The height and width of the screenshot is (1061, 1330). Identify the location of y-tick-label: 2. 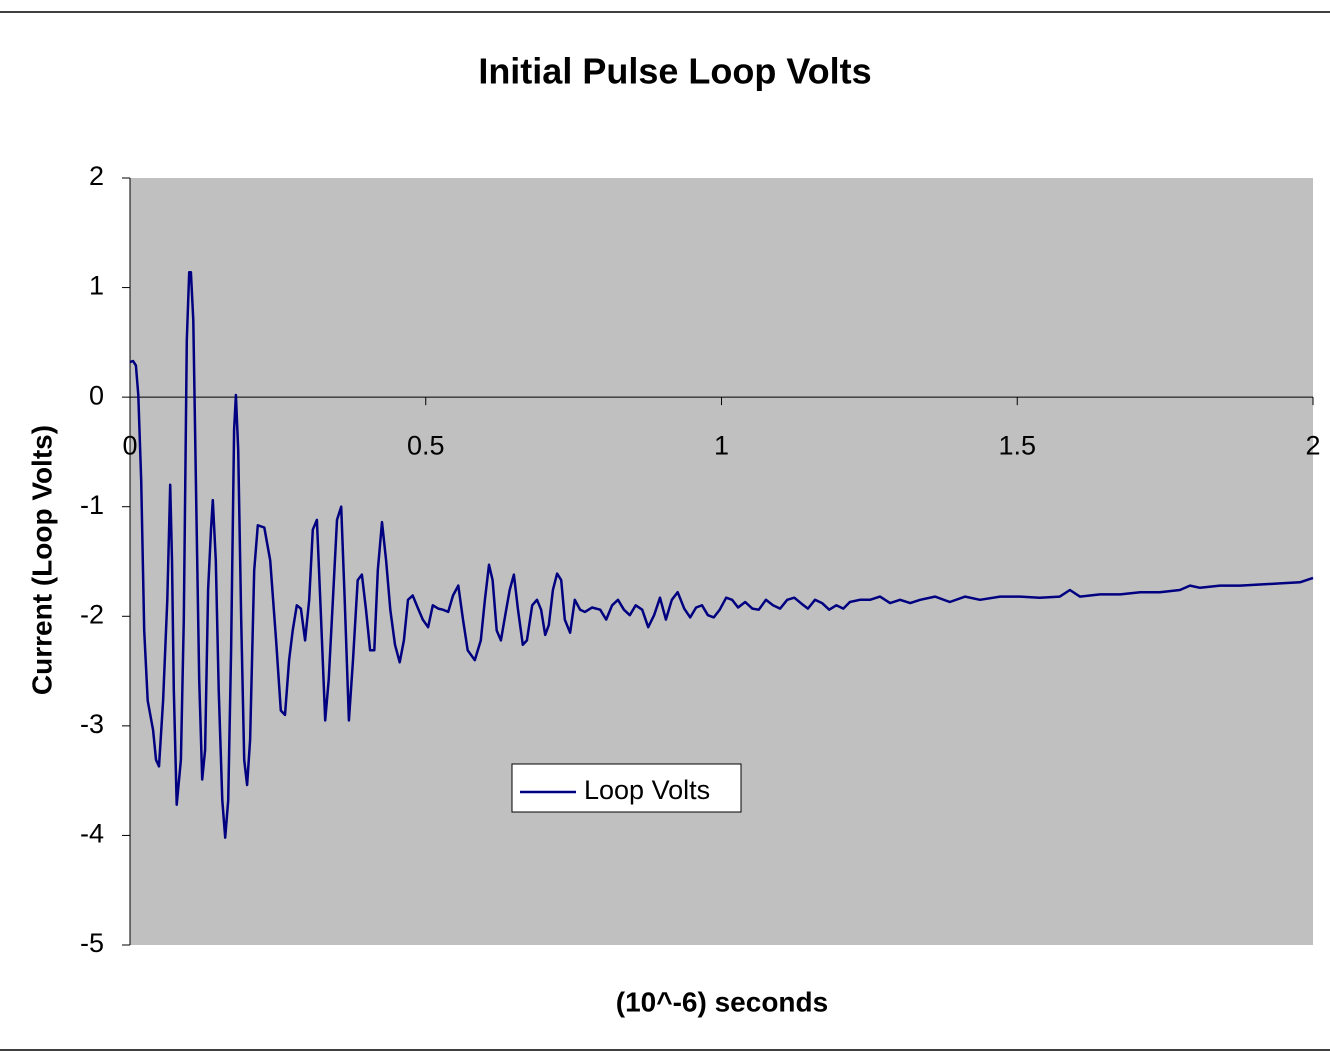
(96, 176).